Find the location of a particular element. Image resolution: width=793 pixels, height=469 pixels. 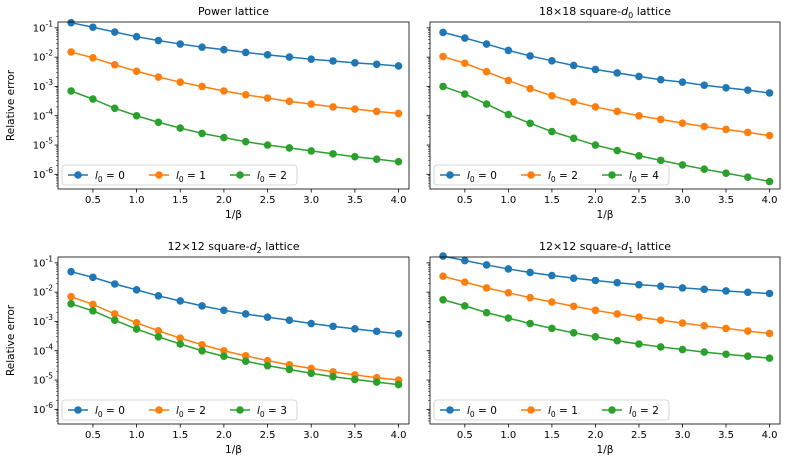

x-tick-label: 0.5 is located at coordinates (93, 435).